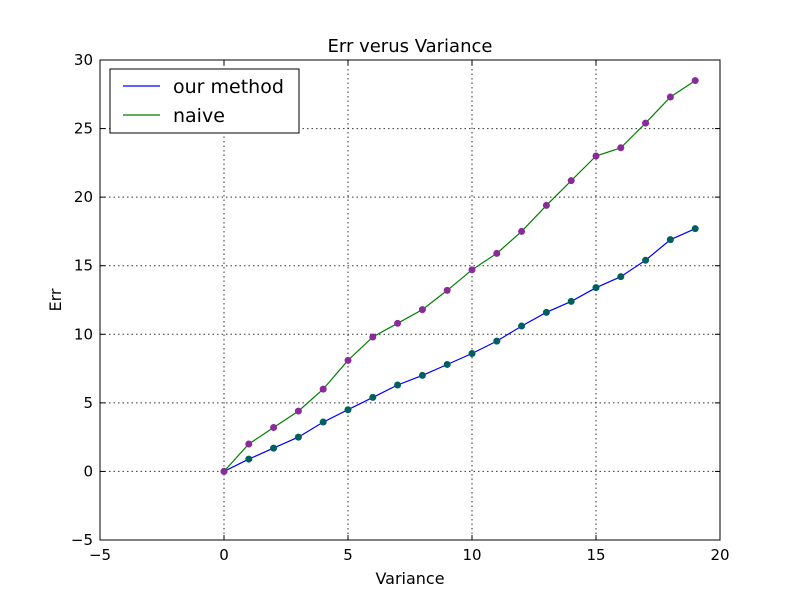 This screenshot has width=800, height=600. I want to click on y-tick-label: −5, so click(82, 540).